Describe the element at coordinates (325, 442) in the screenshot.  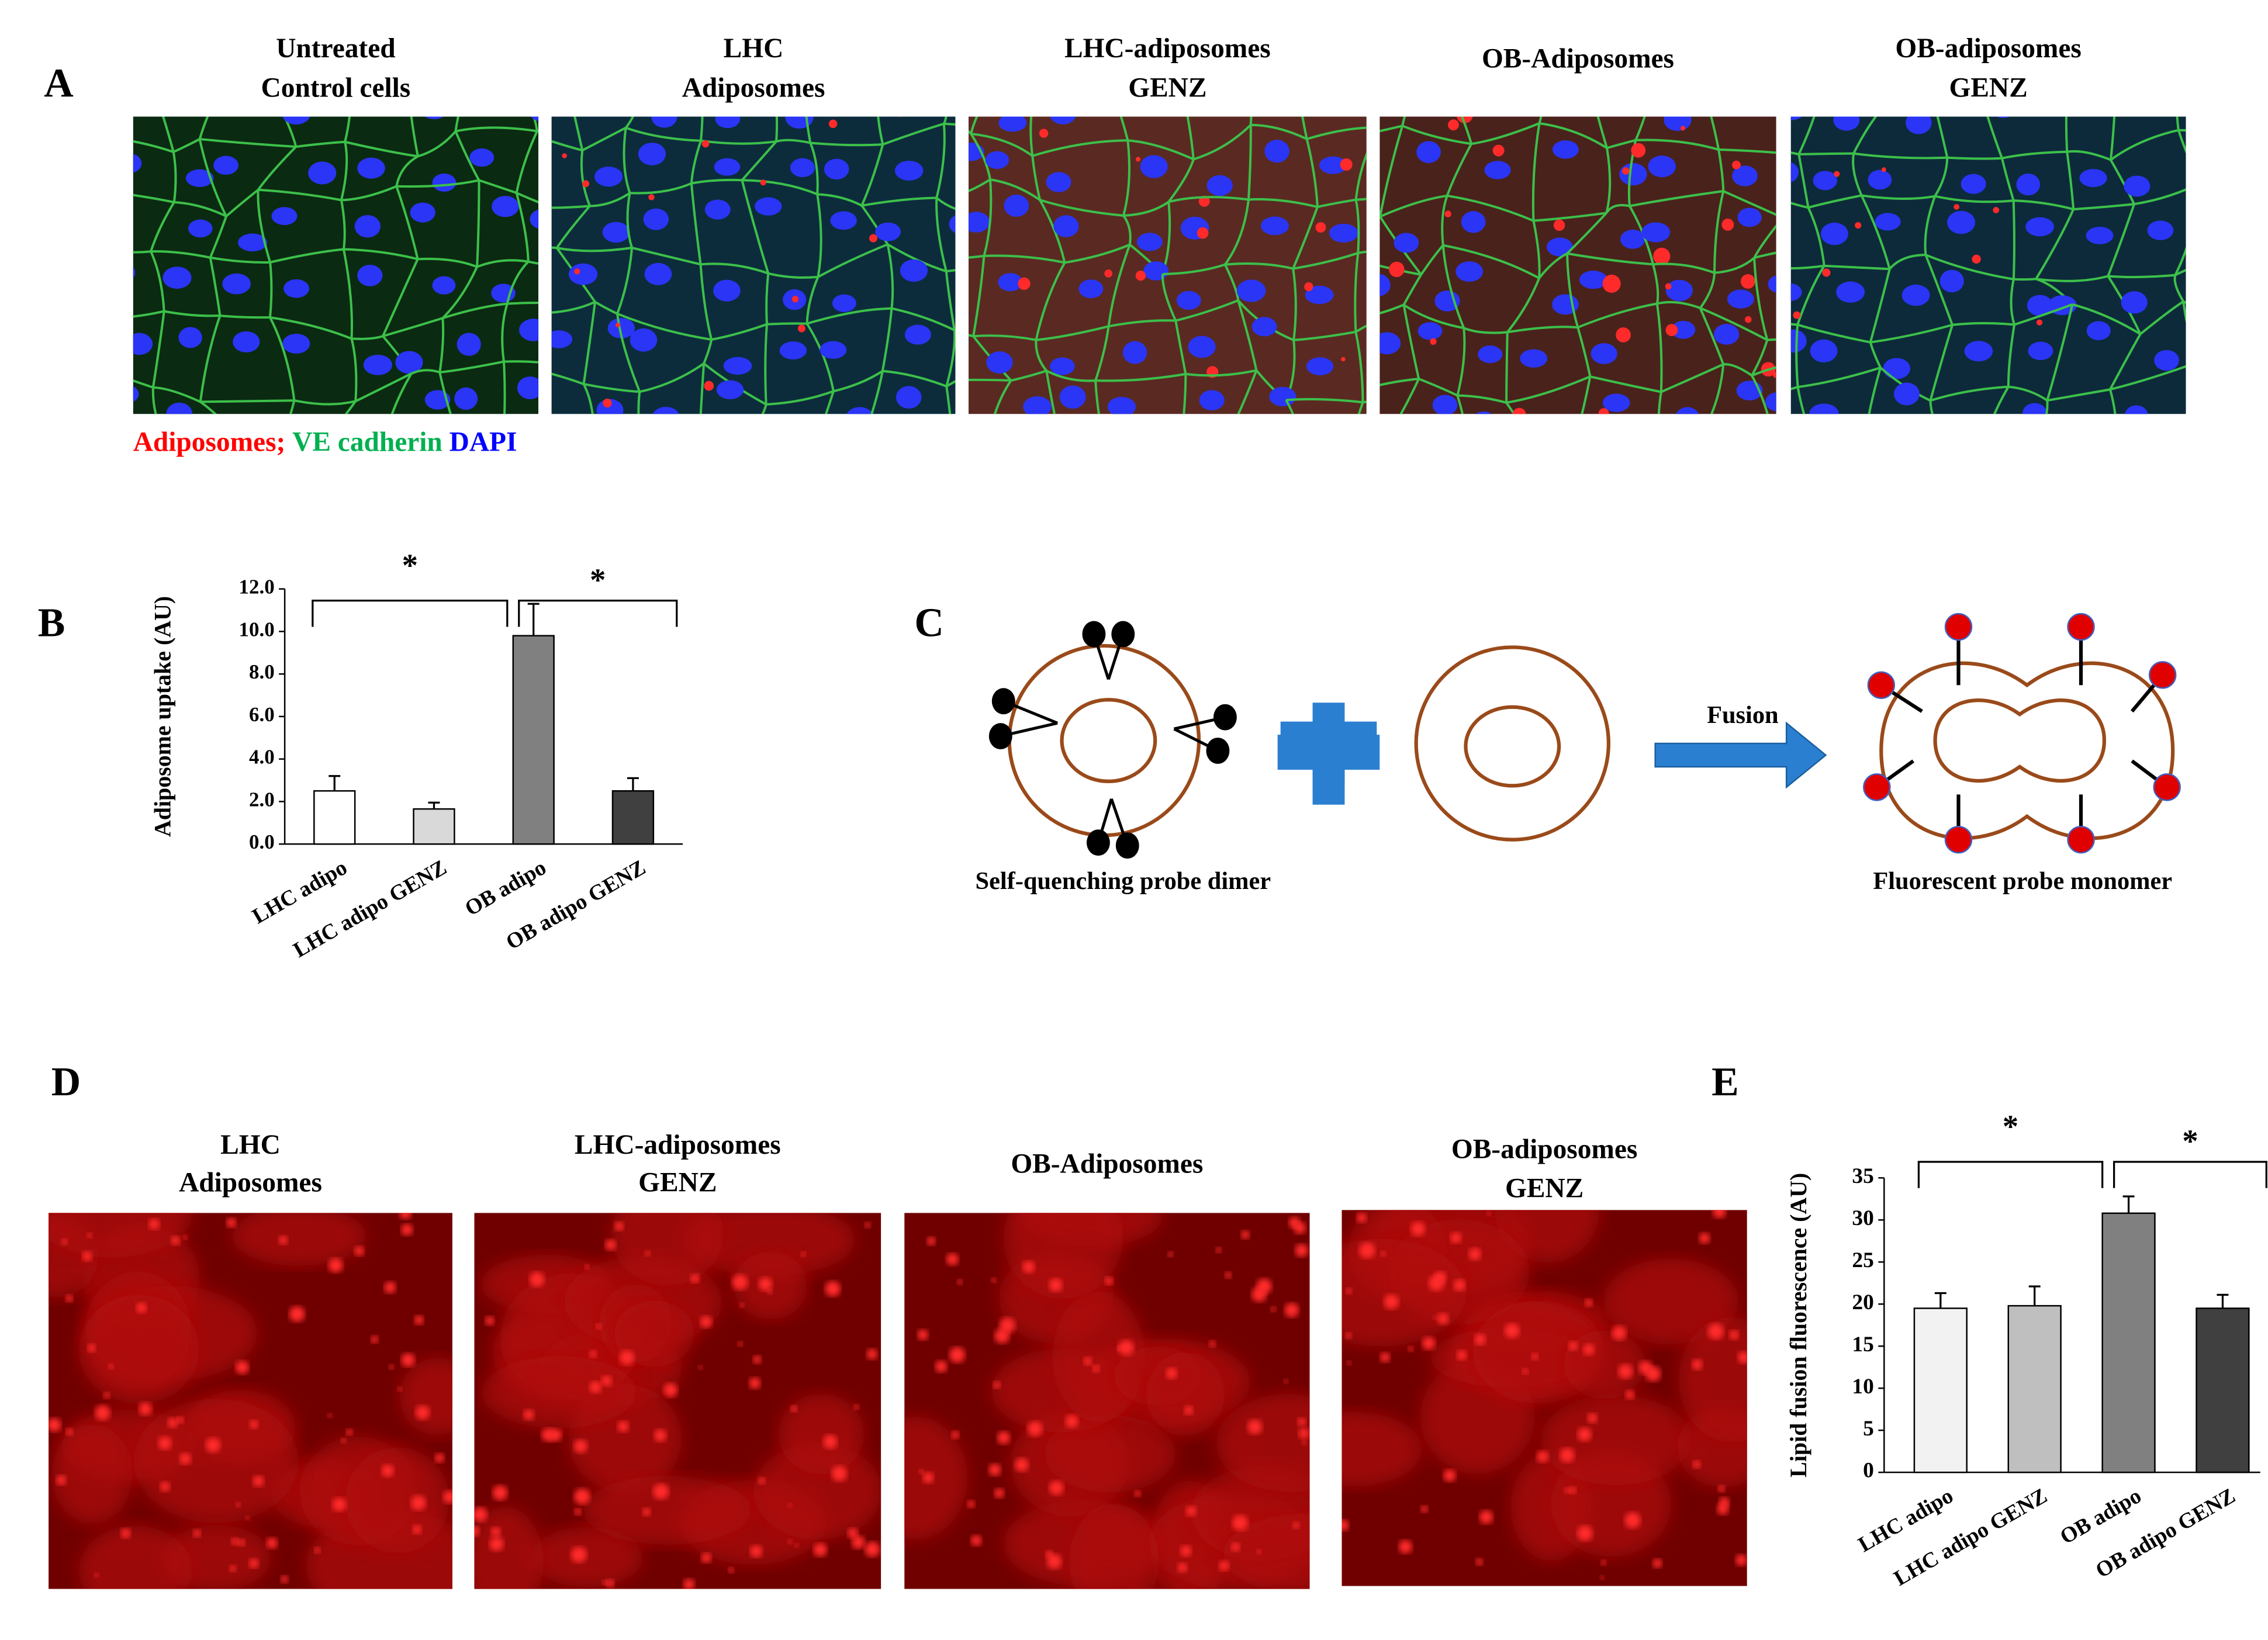
I see `legend: Adiposomes; VE cadherin DAPI` at that location.